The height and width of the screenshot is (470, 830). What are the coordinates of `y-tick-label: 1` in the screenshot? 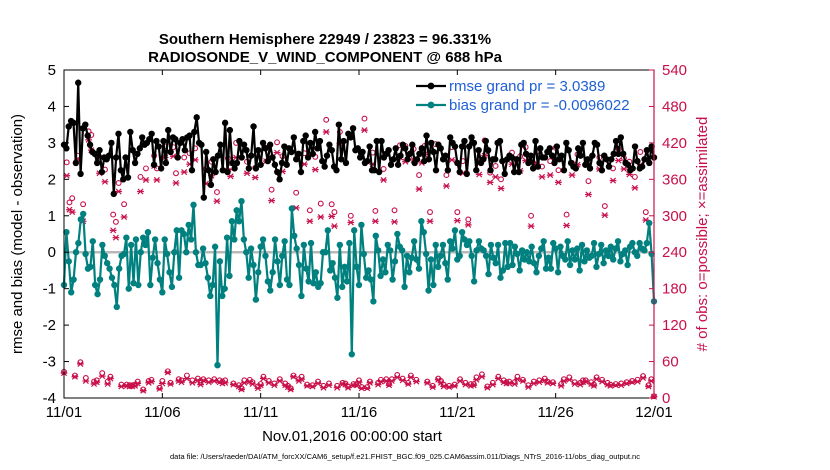 It's located at (52, 216).